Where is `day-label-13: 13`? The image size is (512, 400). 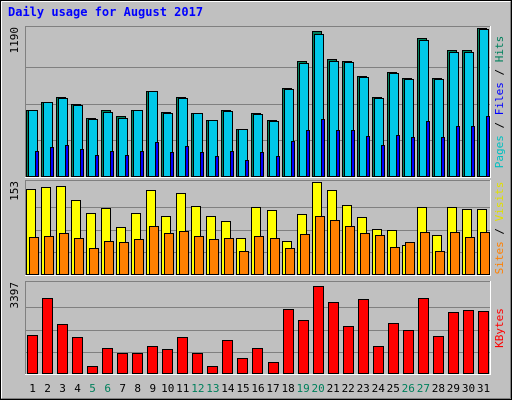
day-label-13: 13 is located at coordinates (212, 388).